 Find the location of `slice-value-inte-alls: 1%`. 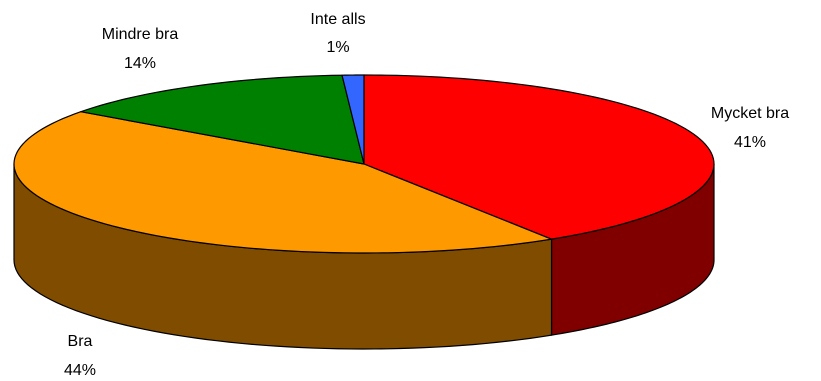

slice-value-inte-alls: 1% is located at coordinates (337, 47).